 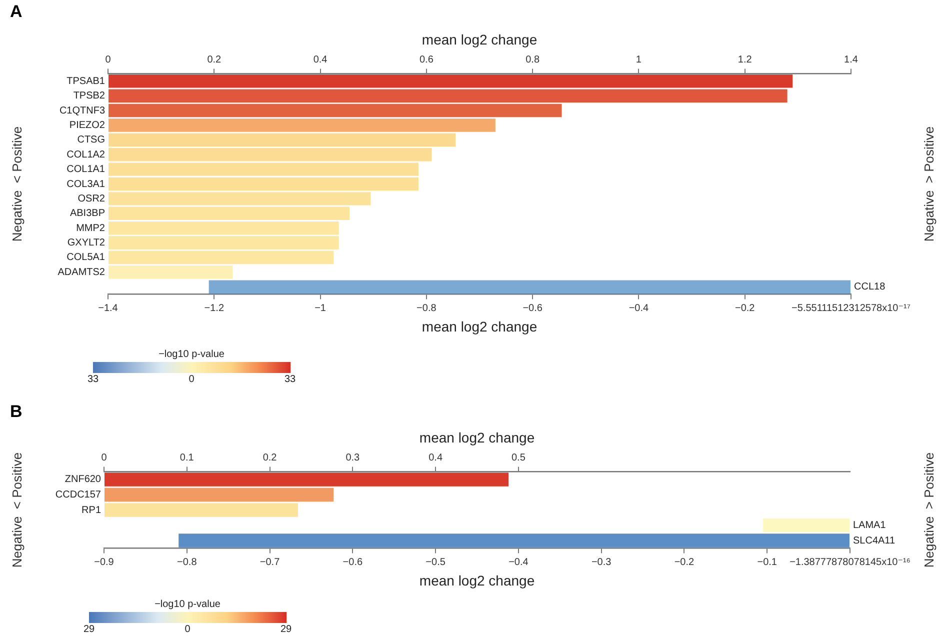 I want to click on x2-tick-label: 0.3, so click(x=353, y=458).